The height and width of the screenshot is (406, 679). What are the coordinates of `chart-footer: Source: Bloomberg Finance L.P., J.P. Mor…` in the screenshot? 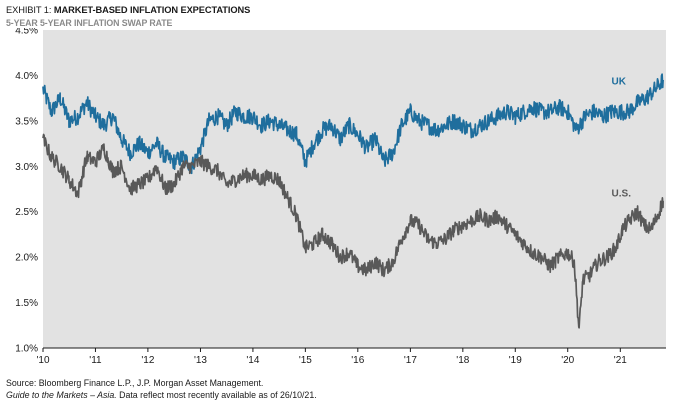 It's located at (161, 389).